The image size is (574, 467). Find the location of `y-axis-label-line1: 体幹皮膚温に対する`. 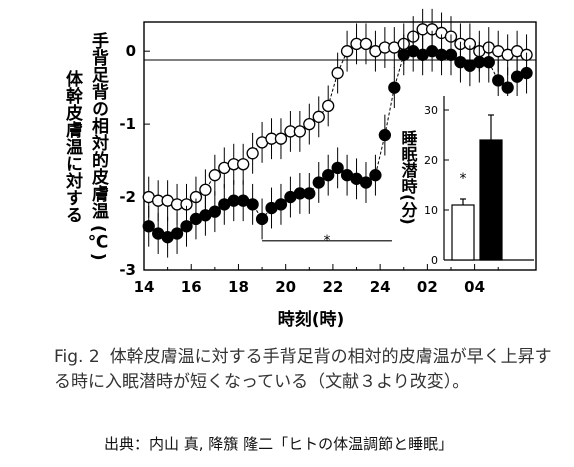

y-axis-label-line1: 体幹皮膚温に対する is located at coordinates (73, 146).